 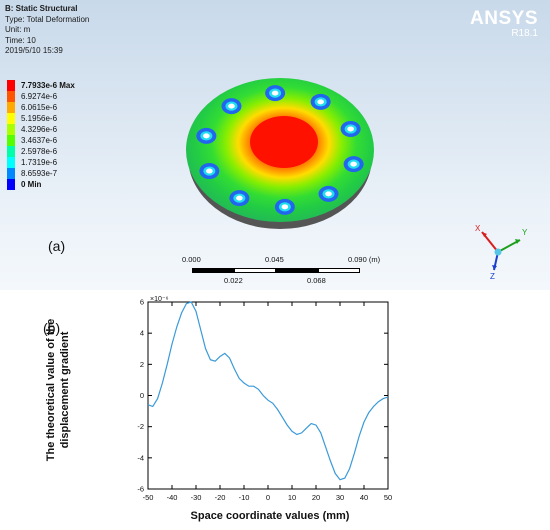 I want to click on legend-label: 6.9274e-6, so click(x=39, y=96).